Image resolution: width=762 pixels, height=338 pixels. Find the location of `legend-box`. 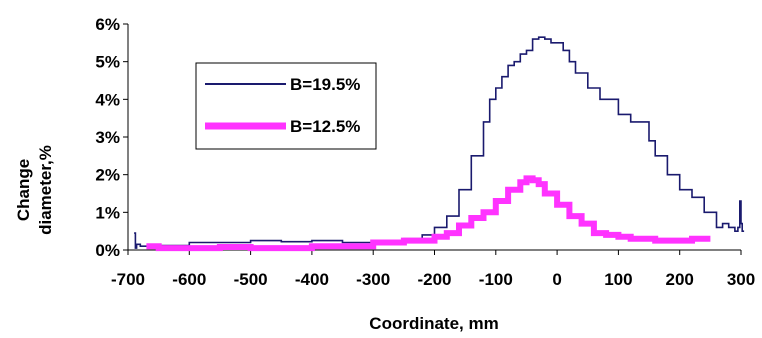

legend-box is located at coordinates (286, 106).